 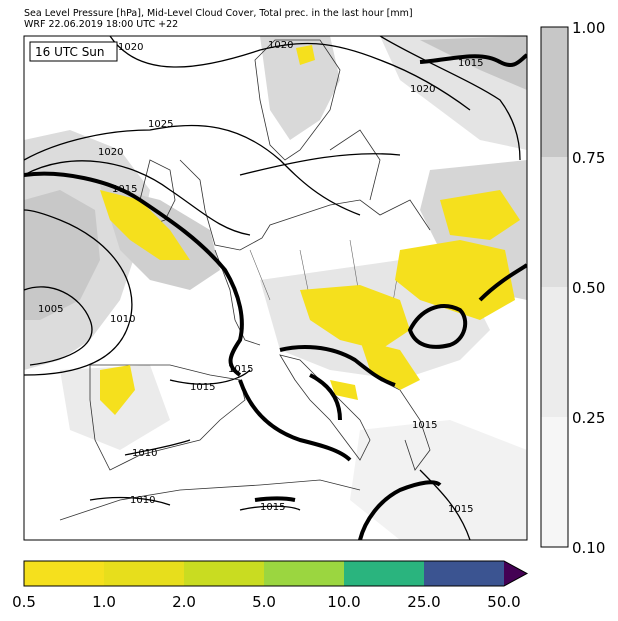 What do you see at coordinates (337, 366) in the screenshot?
I see `isobar-1015-italy-north` at bounding box center [337, 366].